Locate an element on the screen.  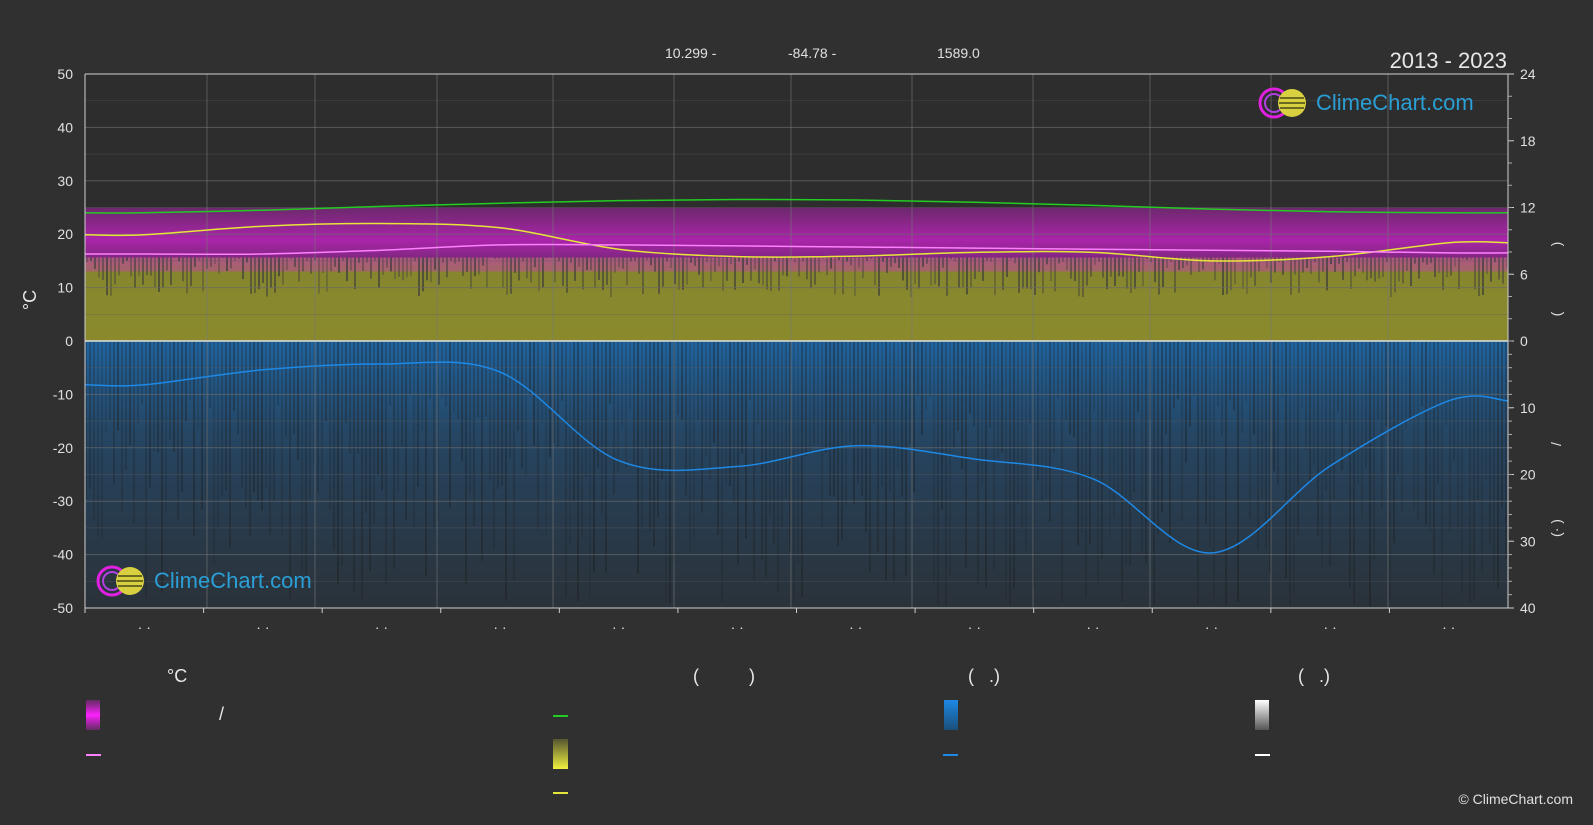
legend-header-precipitation: ( .) is located at coordinates (984, 676).